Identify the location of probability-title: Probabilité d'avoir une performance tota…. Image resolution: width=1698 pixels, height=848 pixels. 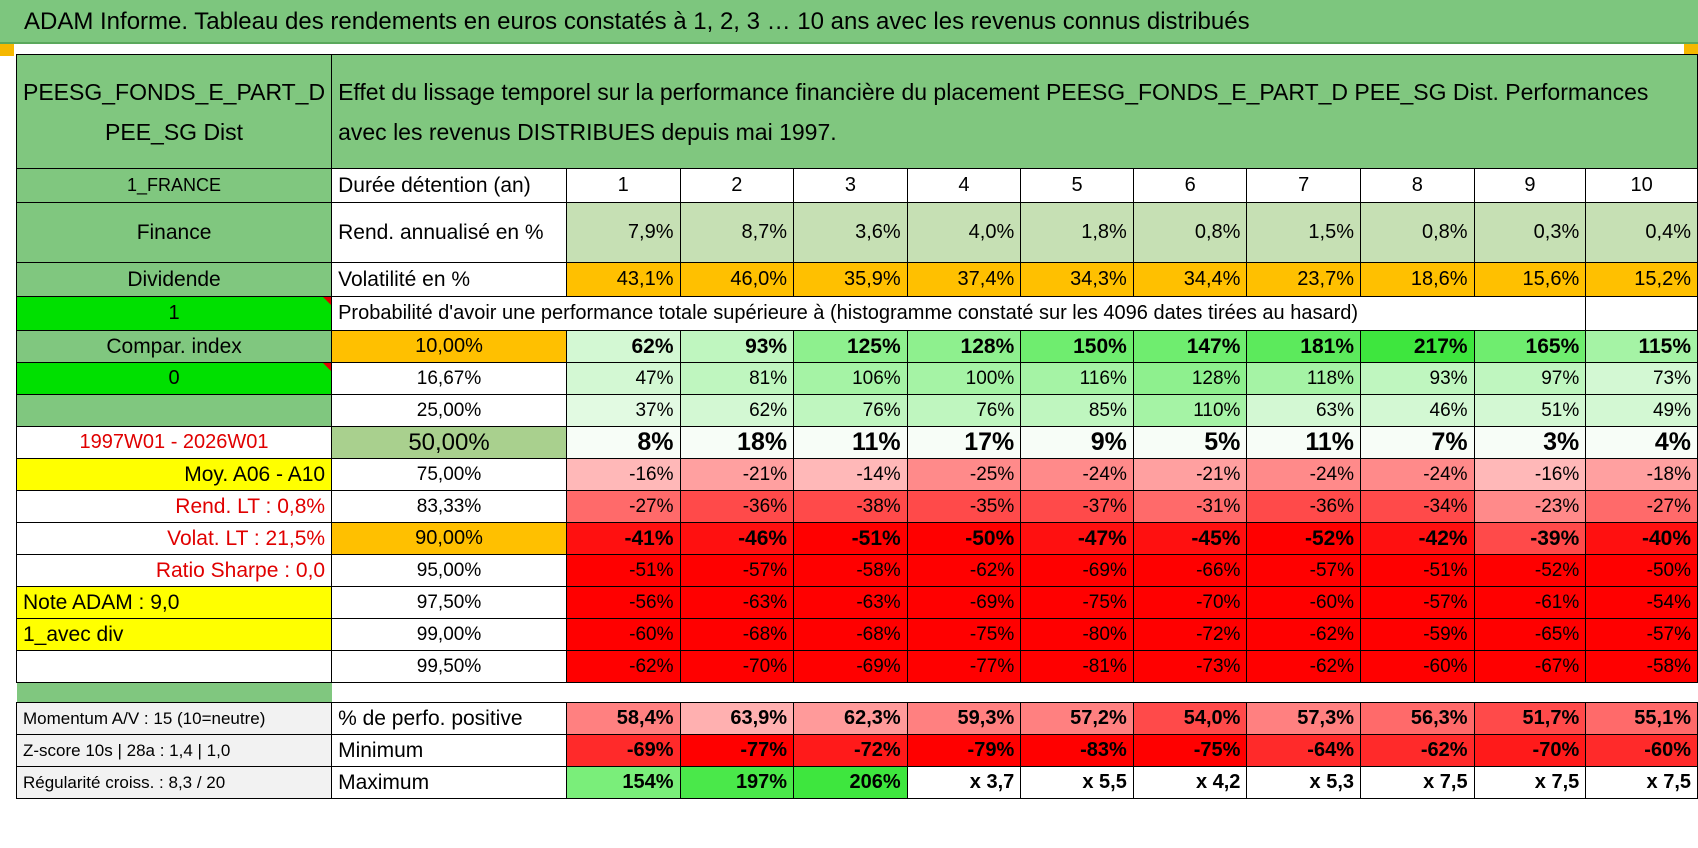
(903, 313).